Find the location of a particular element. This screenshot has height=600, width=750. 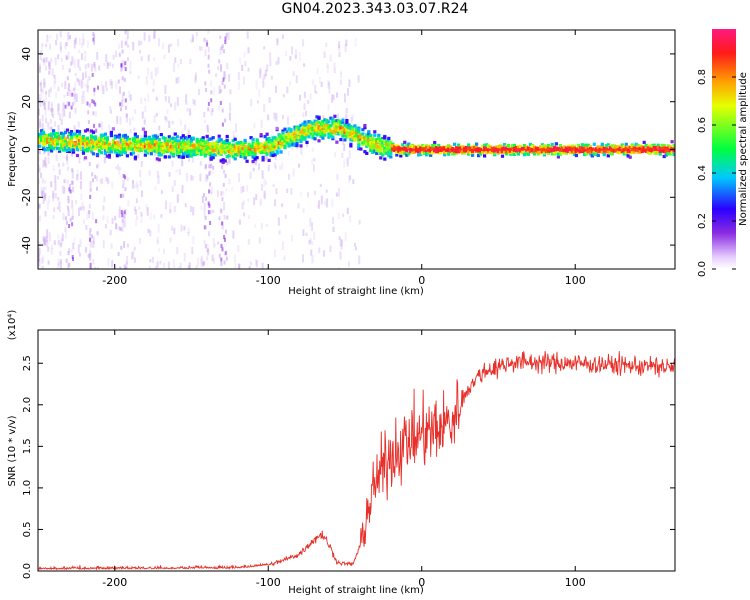

spectrogram-y-tick-label: 20 is located at coordinates (26, 102).